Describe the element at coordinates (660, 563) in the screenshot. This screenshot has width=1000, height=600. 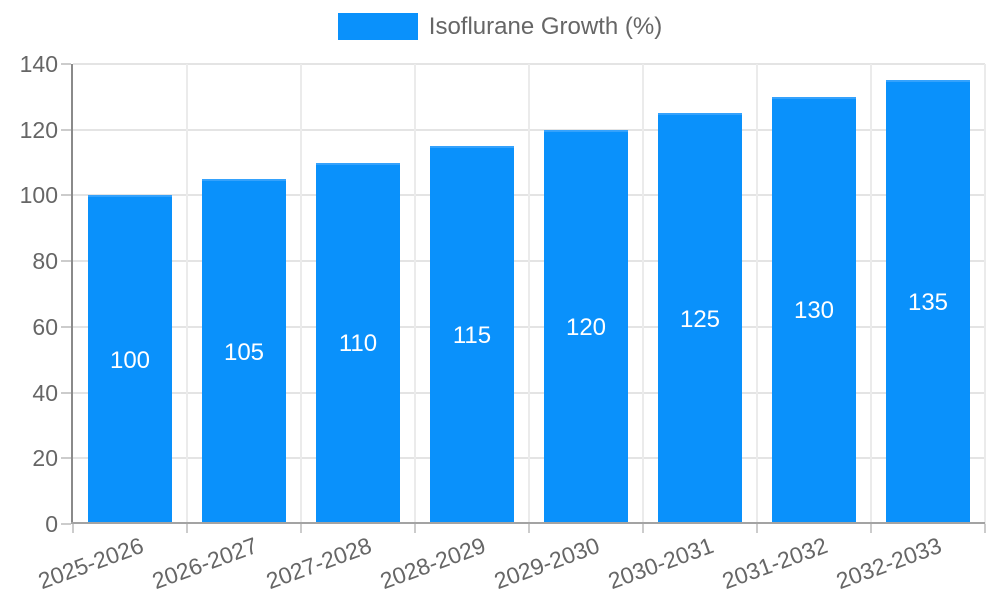
I see `x-axis-tick-label: 2030-2031` at that location.